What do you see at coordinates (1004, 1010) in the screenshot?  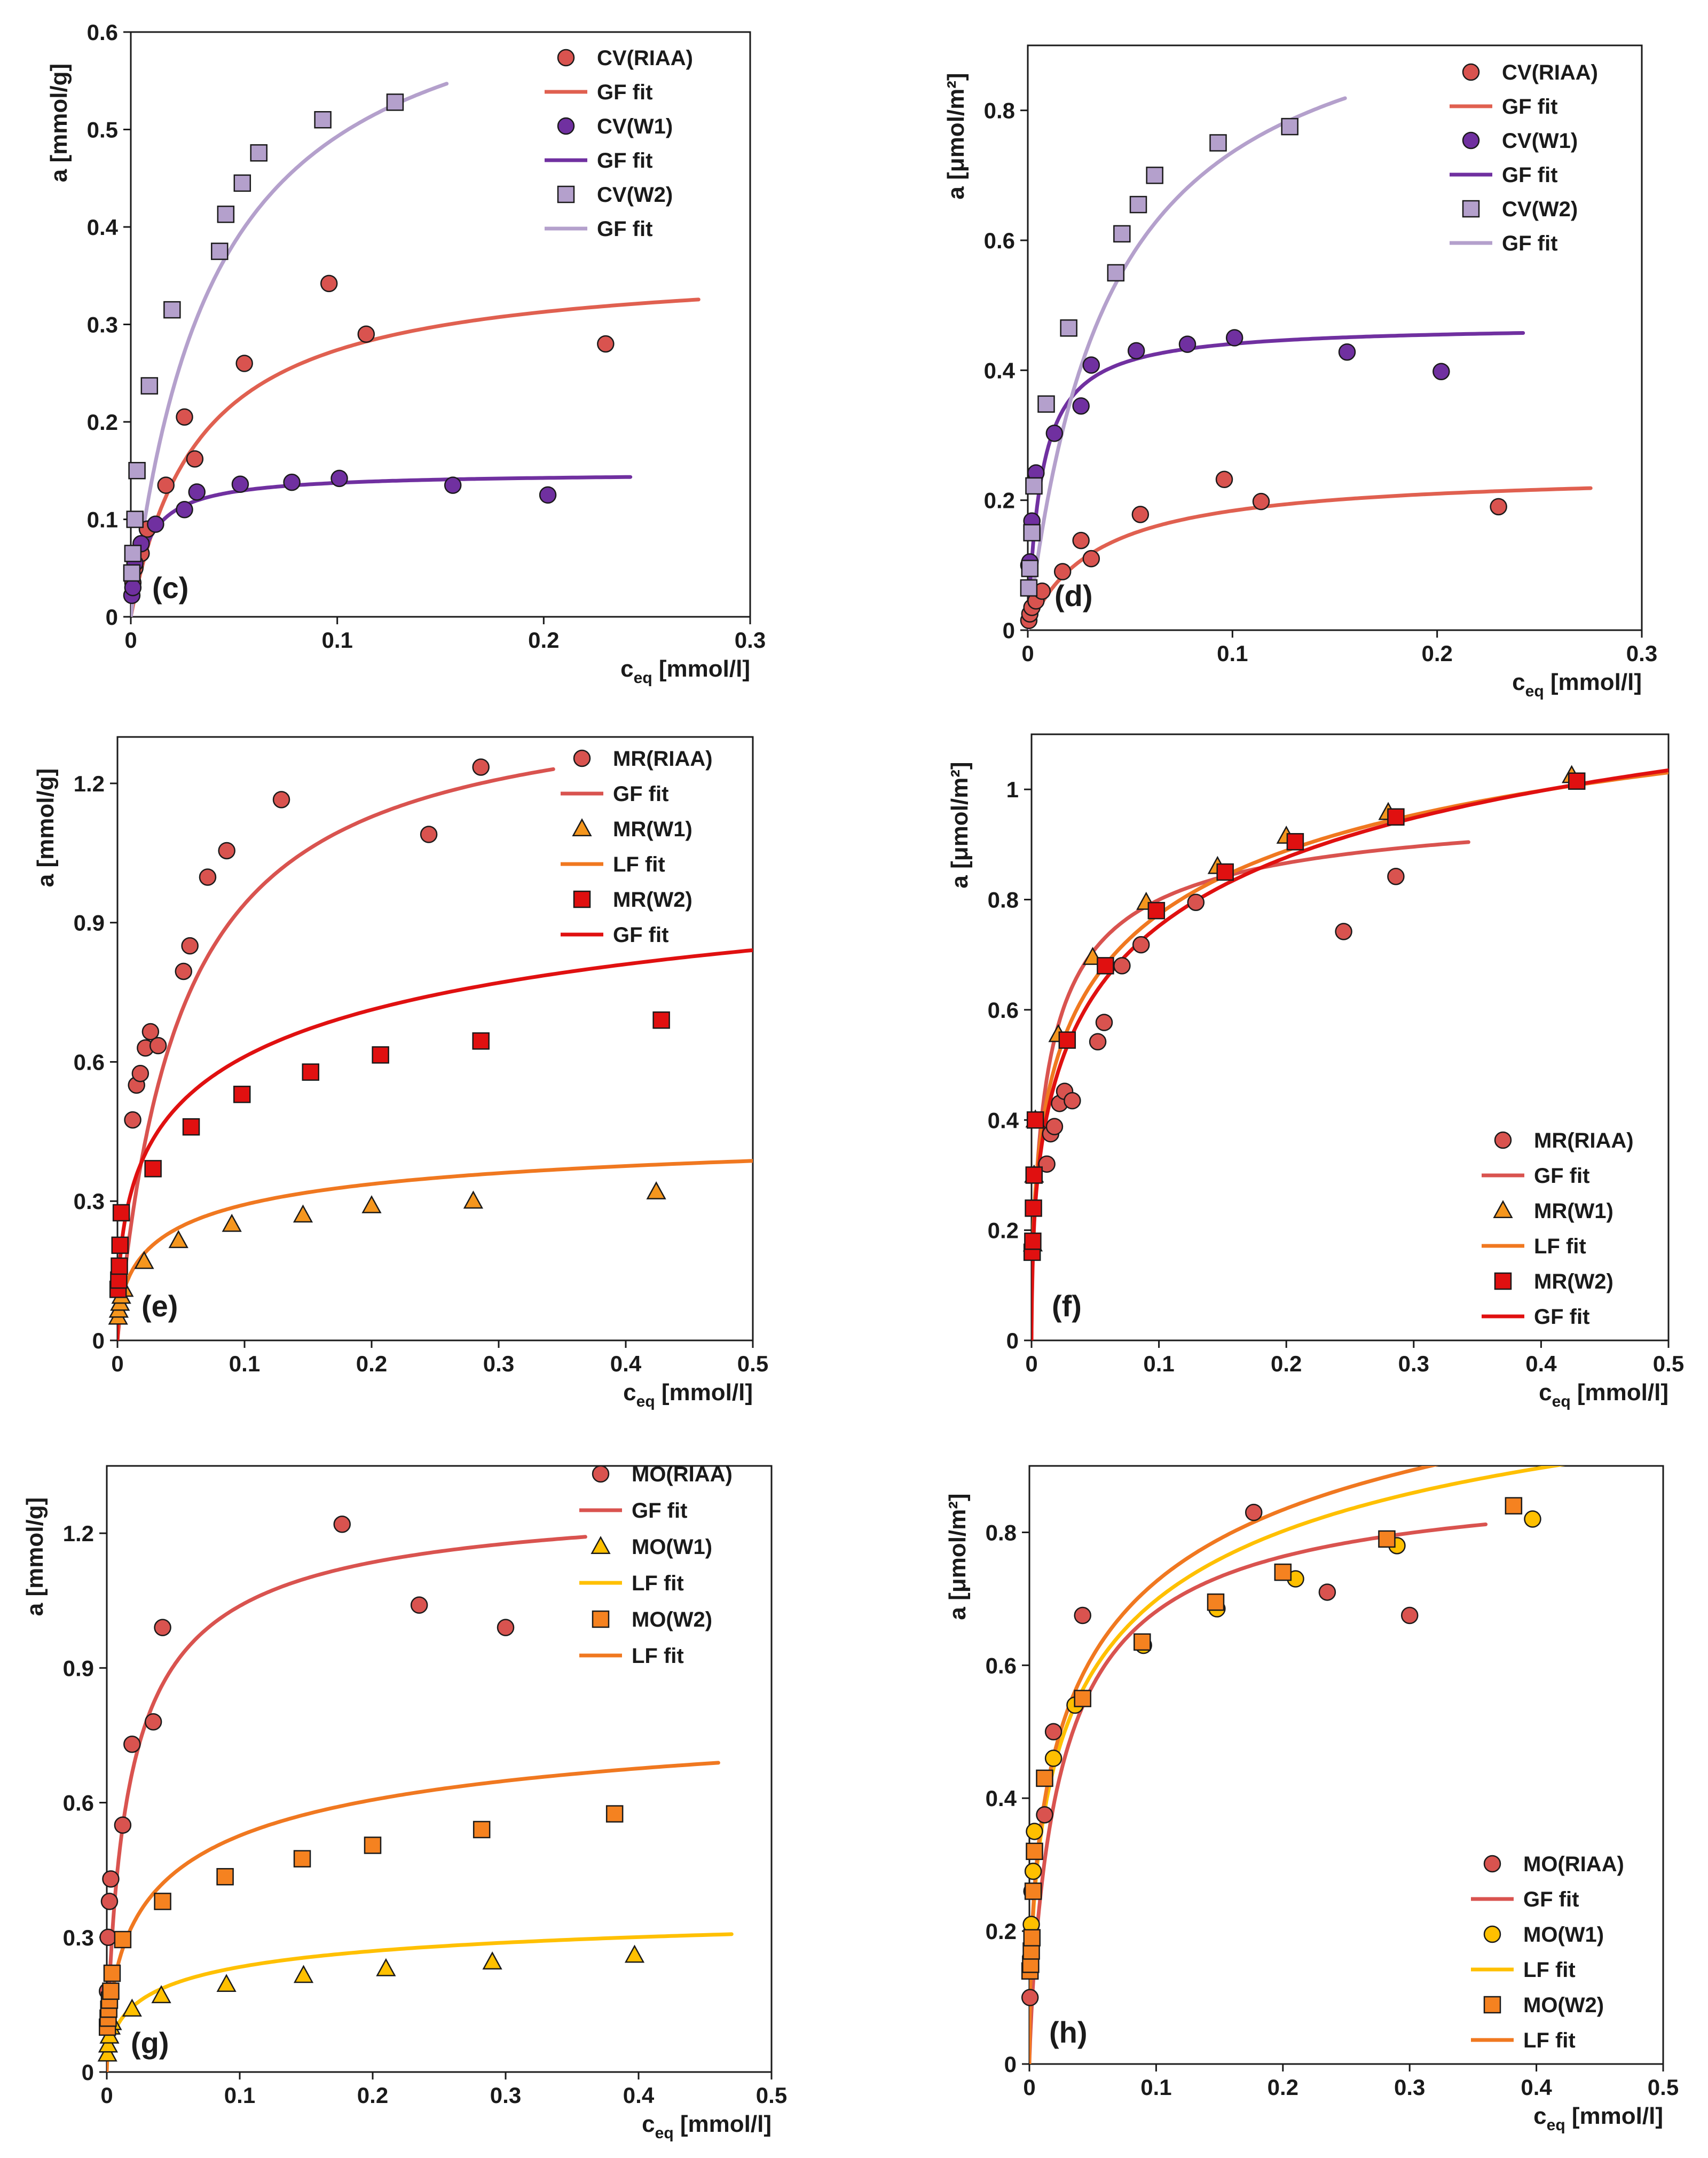 I see `y-tick-label: 0.6` at bounding box center [1004, 1010].